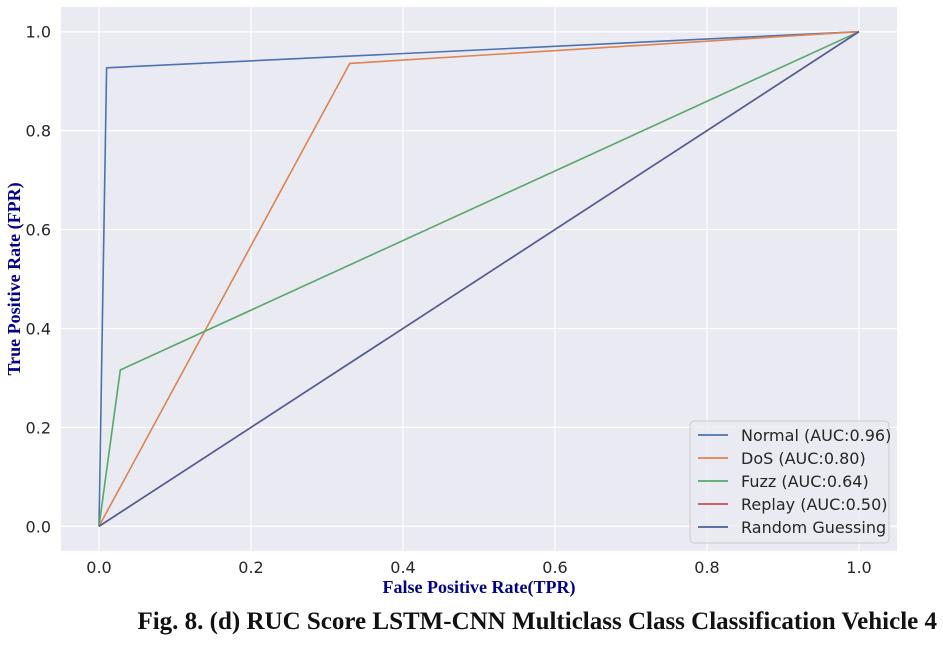  Describe the element at coordinates (813, 527) in the screenshot. I see `legend-entry: Random Guessing` at that location.